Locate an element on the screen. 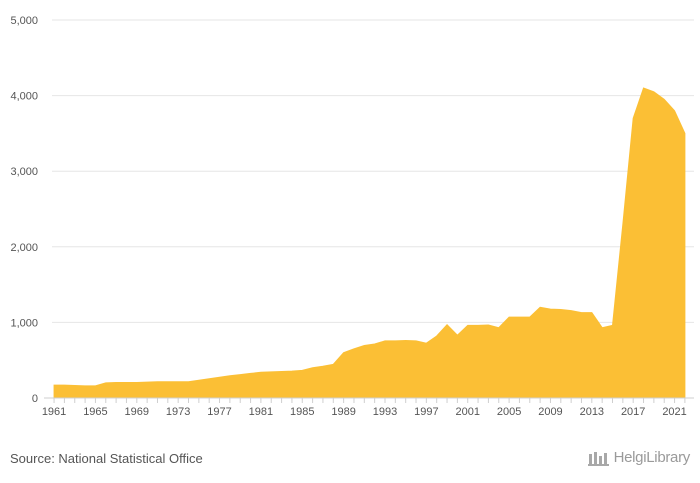 The height and width of the screenshot is (483, 700). y-tick-label: 3,000 is located at coordinates (24, 172).